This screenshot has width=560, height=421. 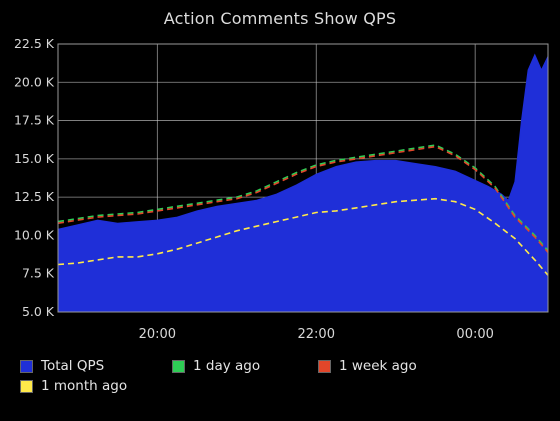 I want to click on chart-title: Action Comments Show QPS, so click(x=280, y=18).